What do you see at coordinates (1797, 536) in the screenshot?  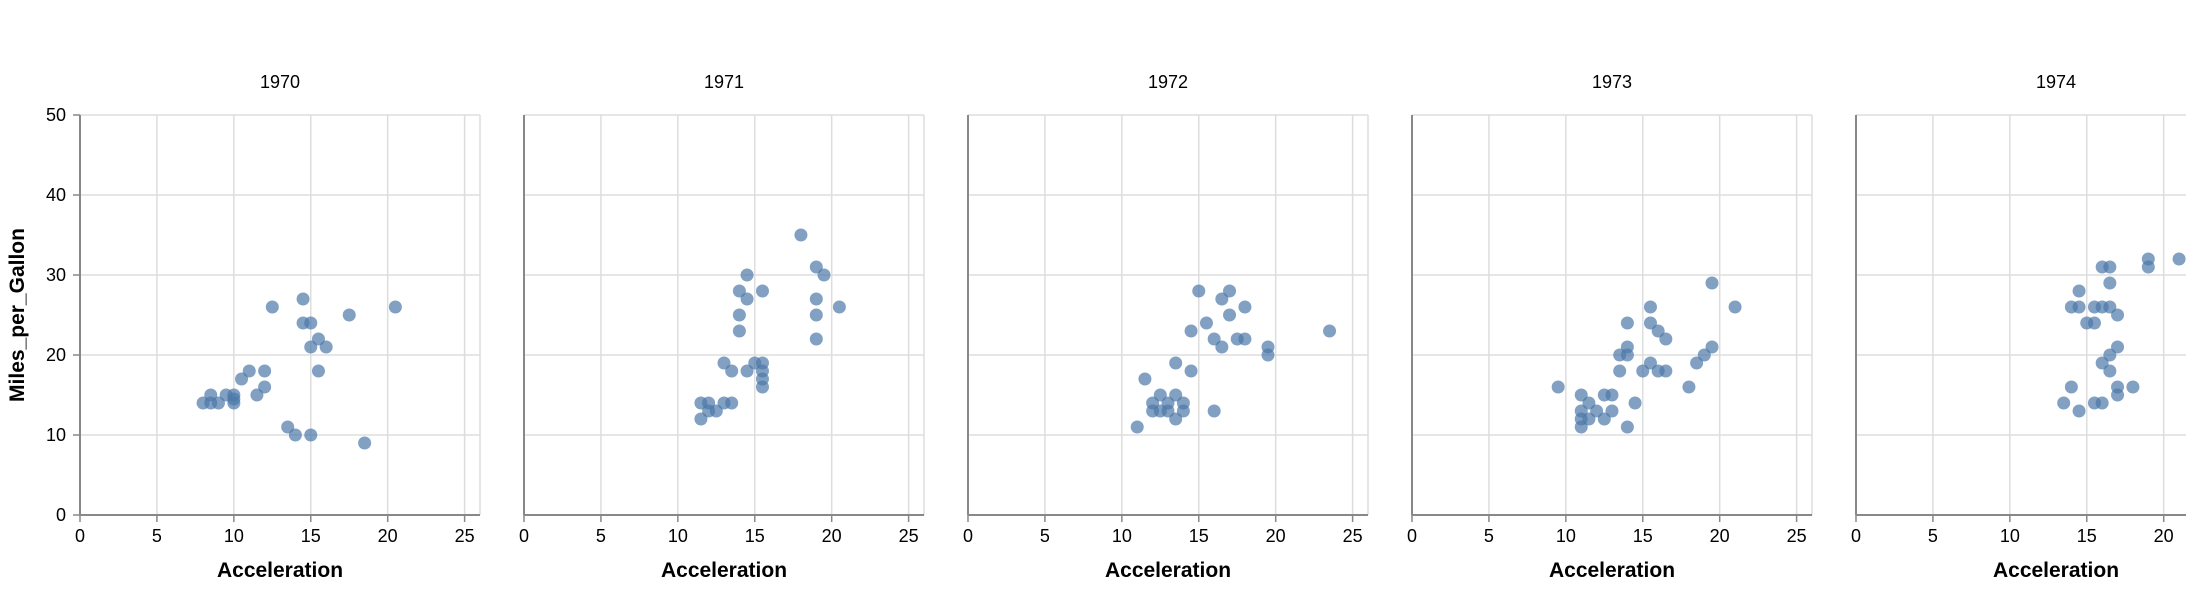 I see `x-tick-label: 25` at bounding box center [1797, 536].